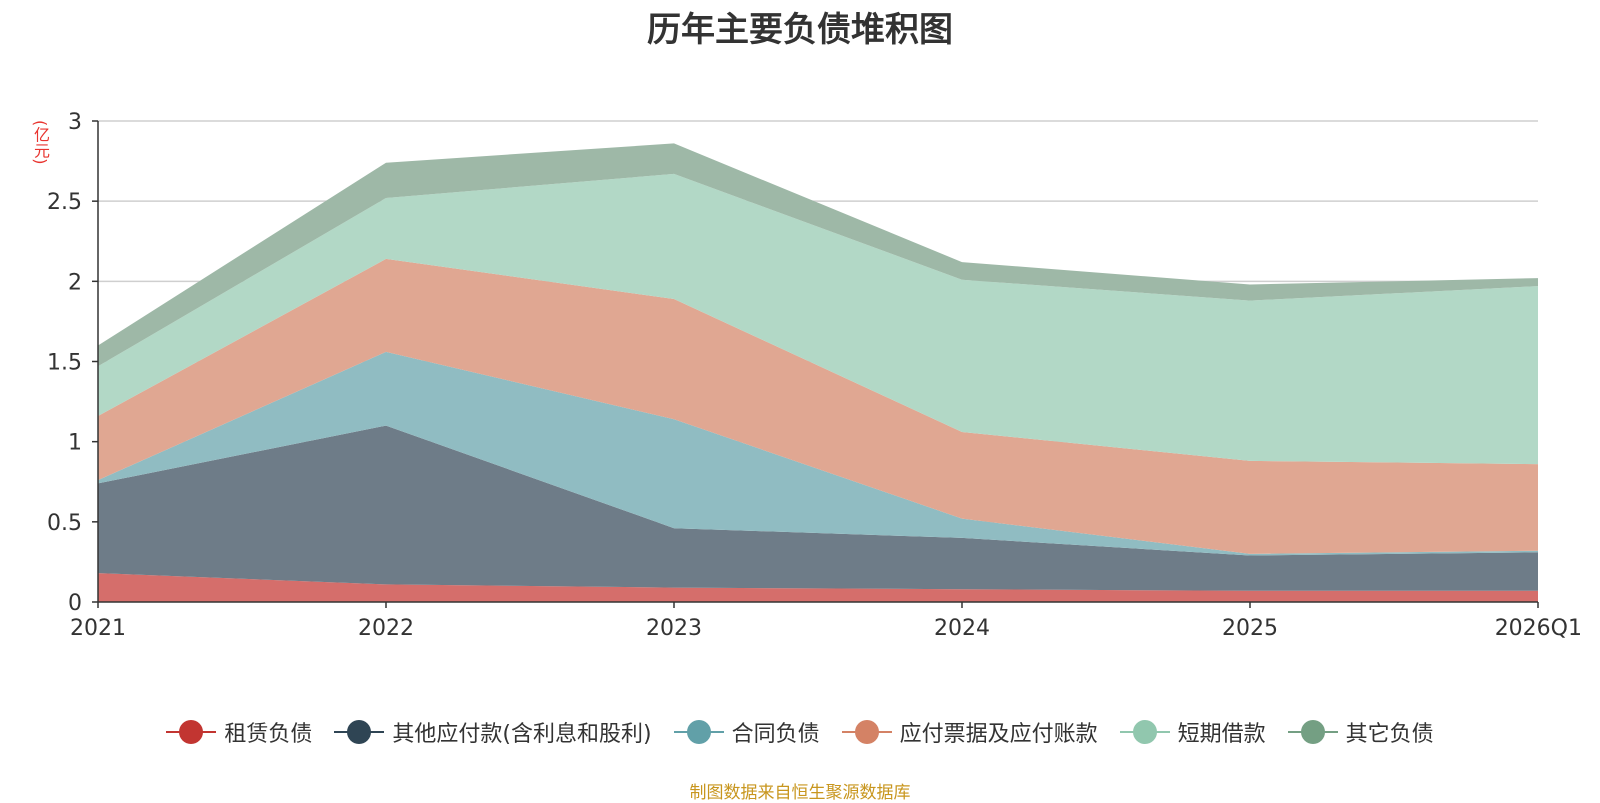 This screenshot has width=1600, height=803. What do you see at coordinates (75, 443) in the screenshot?
I see `y-tick-label: 1` at bounding box center [75, 443].